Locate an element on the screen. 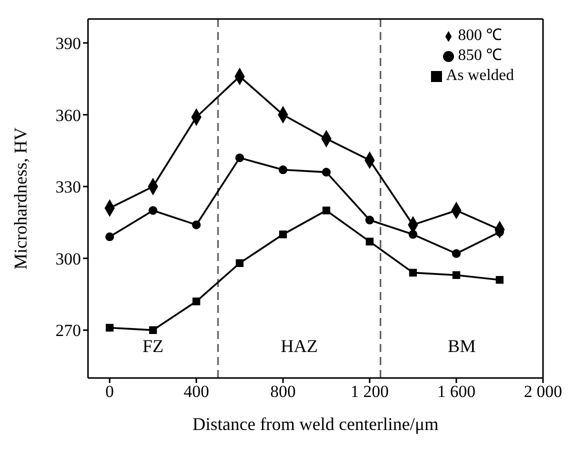 The image size is (572, 450). y-tick-label: 390 is located at coordinates (68, 43).